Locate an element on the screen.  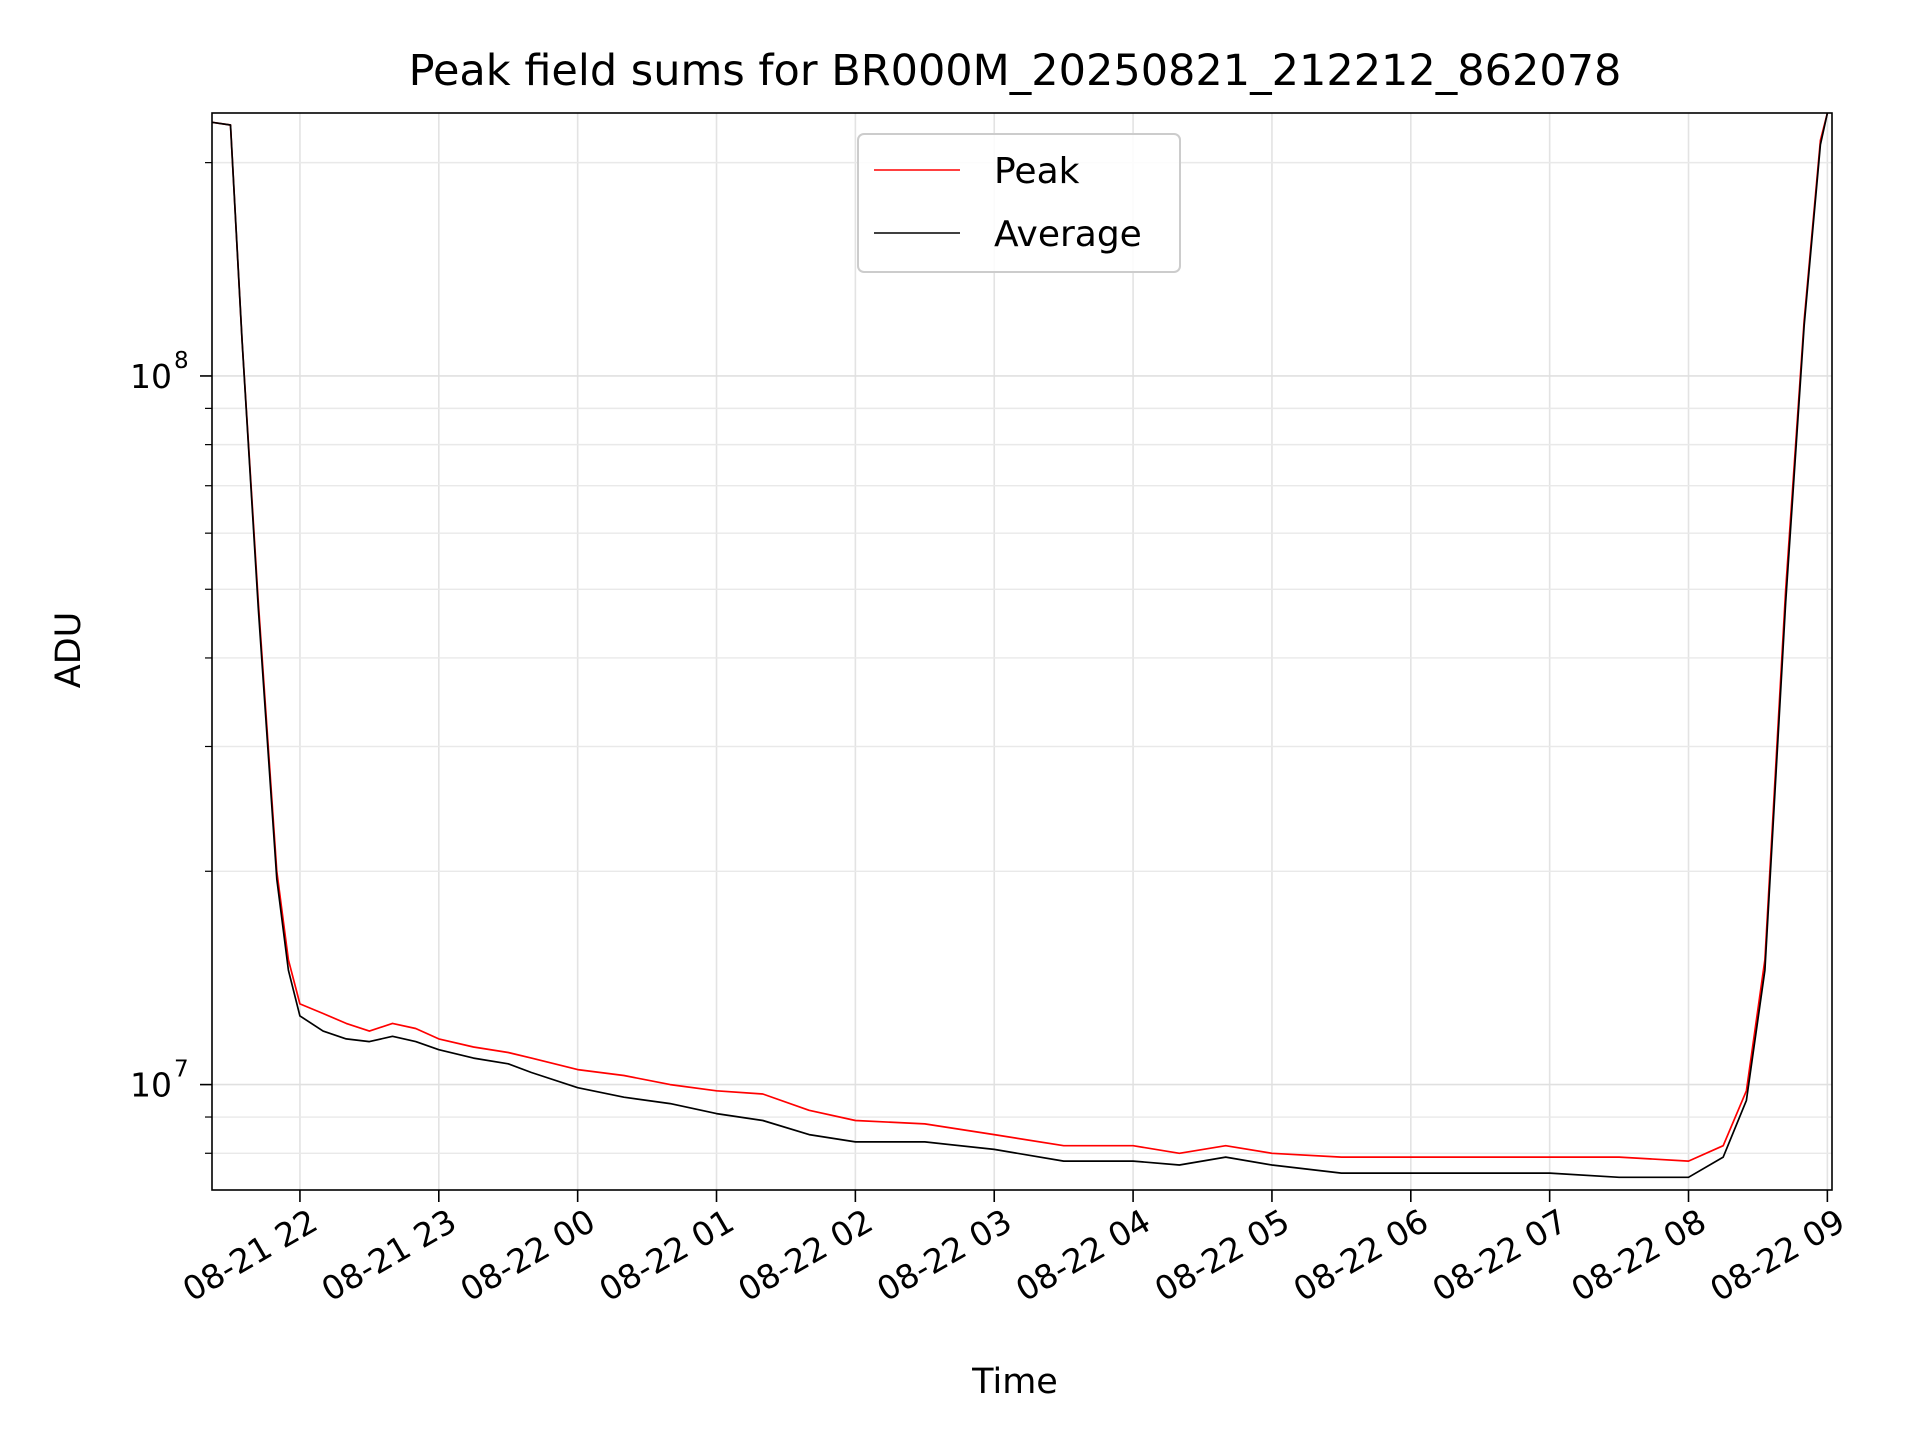
y-axis-label: ADU is located at coordinates (69, 650).